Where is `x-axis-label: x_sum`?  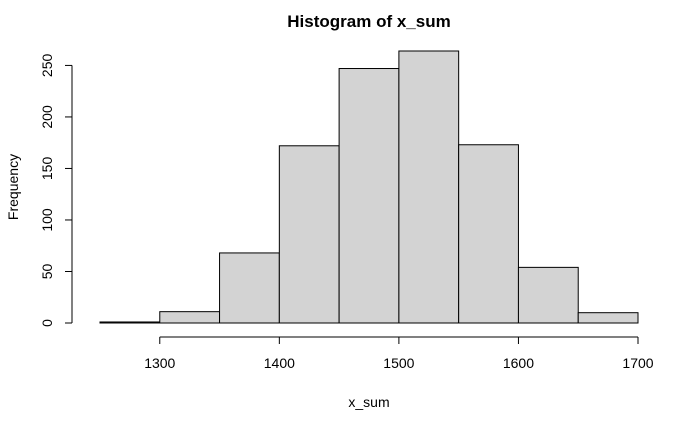 x-axis-label: x_sum is located at coordinates (368, 402).